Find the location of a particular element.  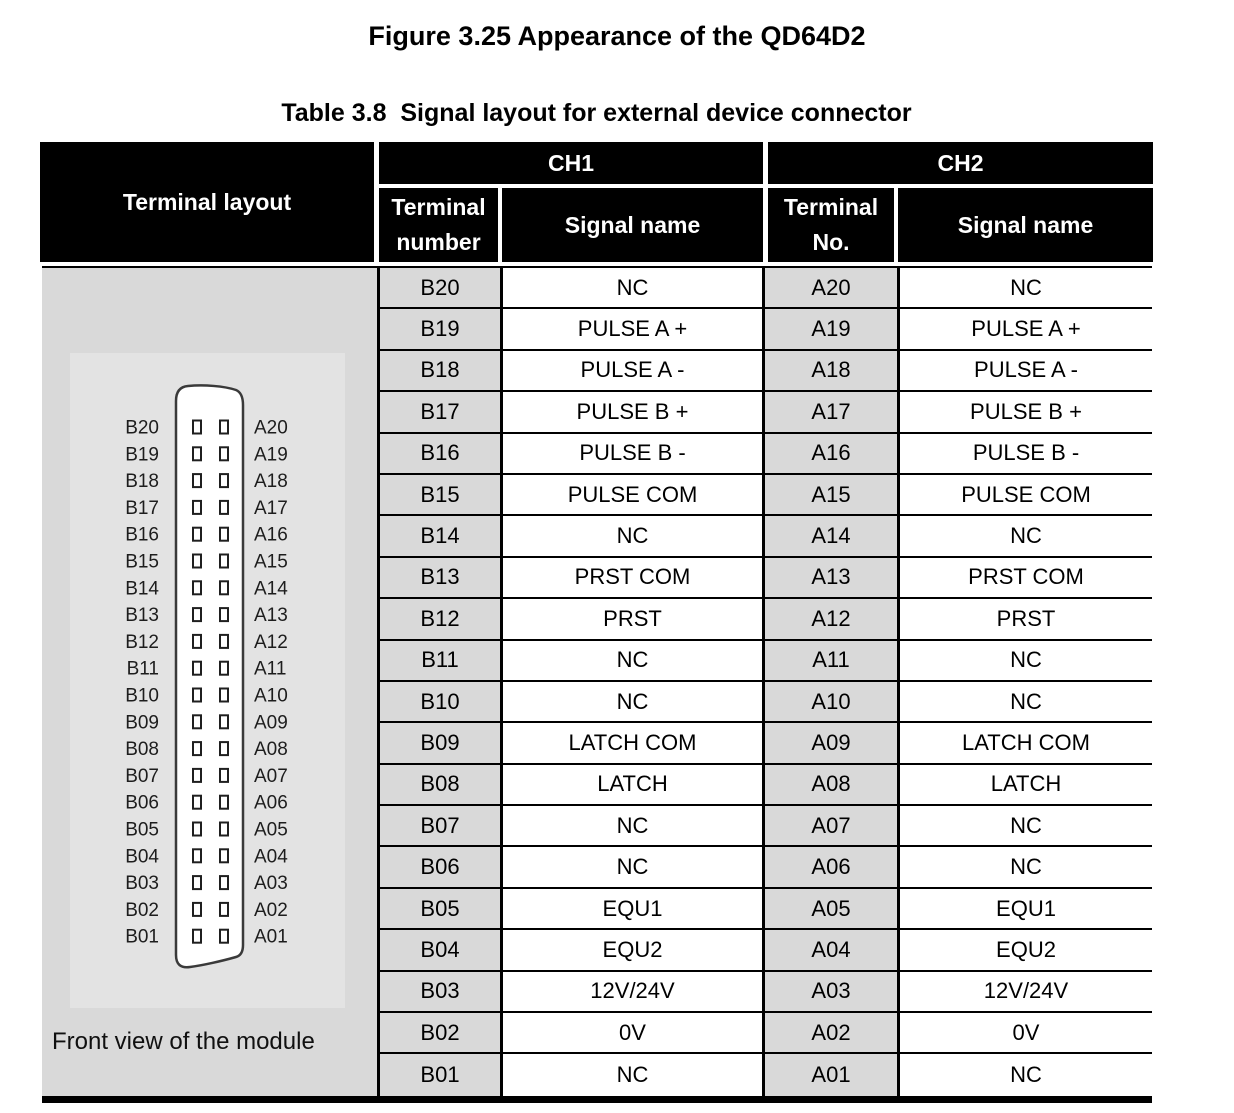

ch1-terminal-cell: B18 is located at coordinates (438, 371).